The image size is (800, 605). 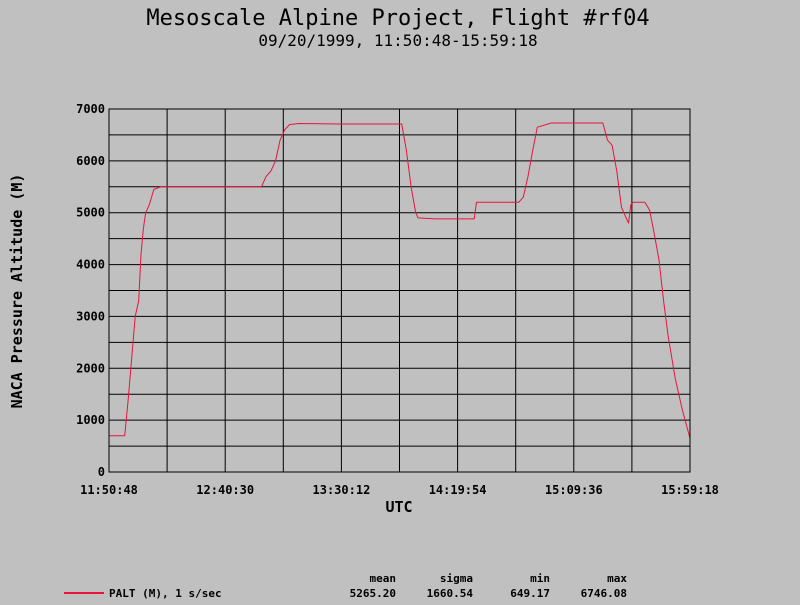 I want to click on y-tick-label: 2000, so click(x=90, y=368).